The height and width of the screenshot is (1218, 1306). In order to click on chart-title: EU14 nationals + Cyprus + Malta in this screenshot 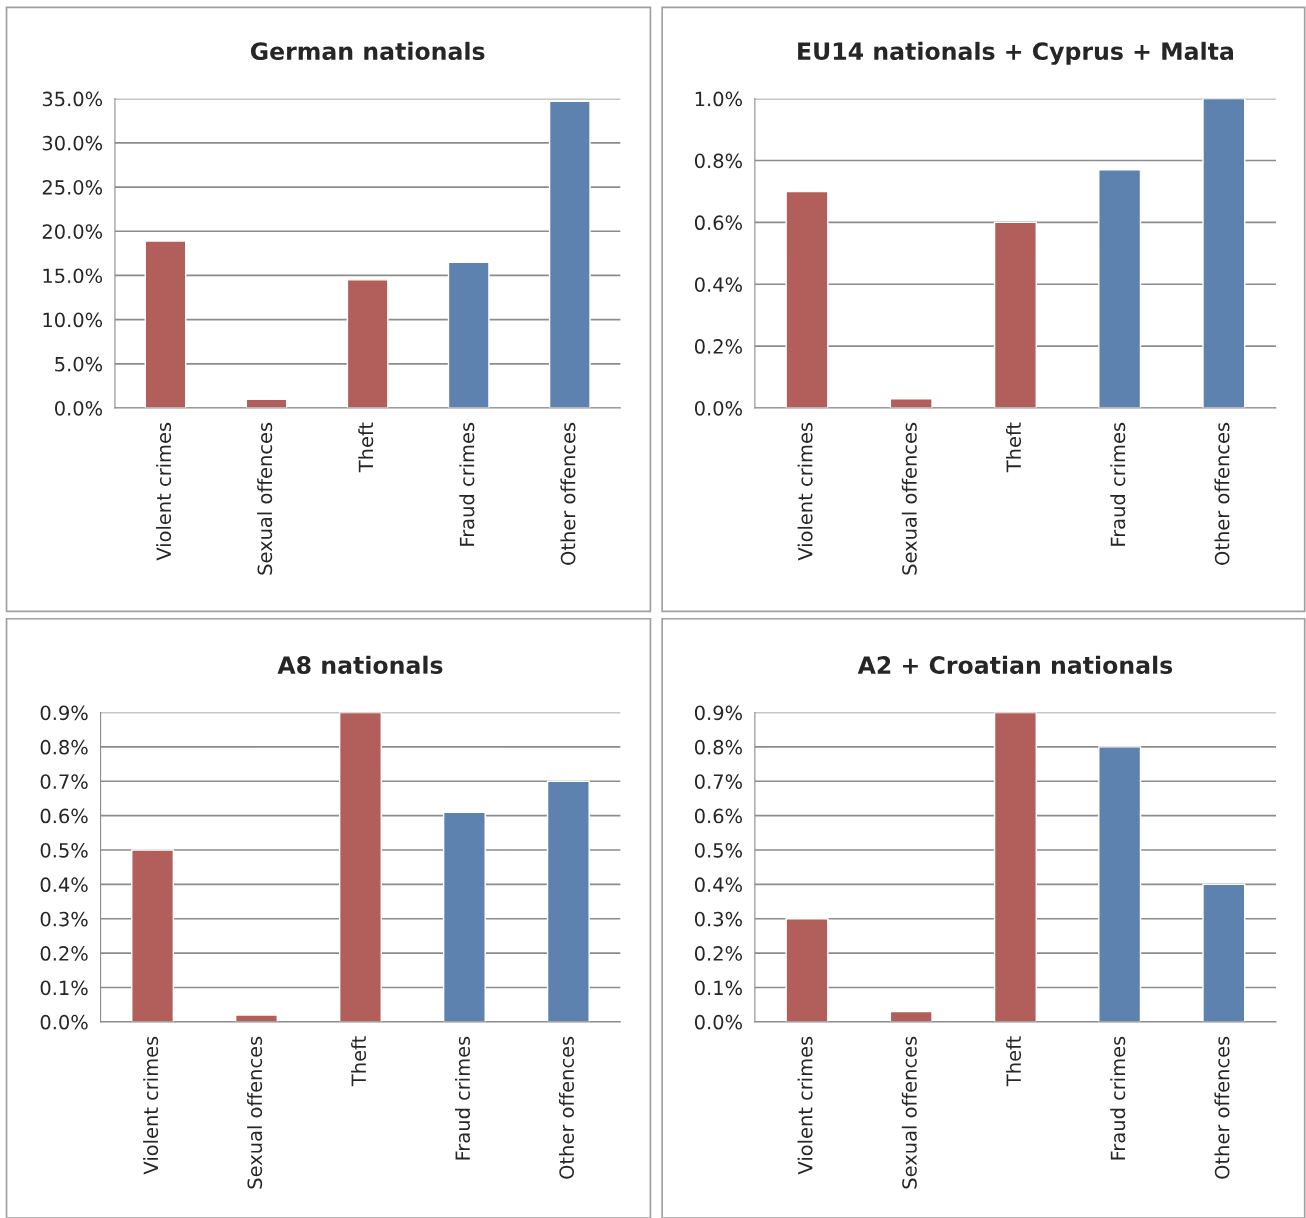, I will do `click(1016, 53)`.